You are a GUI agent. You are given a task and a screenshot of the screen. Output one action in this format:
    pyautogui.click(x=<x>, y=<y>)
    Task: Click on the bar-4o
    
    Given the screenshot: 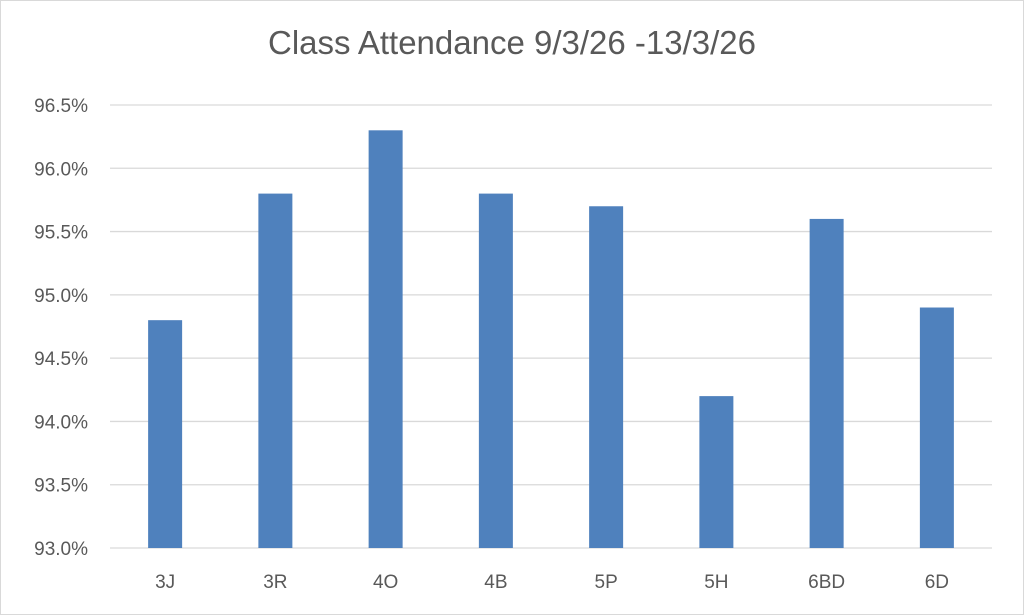 What is the action you would take?
    pyautogui.click(x=385, y=339)
    